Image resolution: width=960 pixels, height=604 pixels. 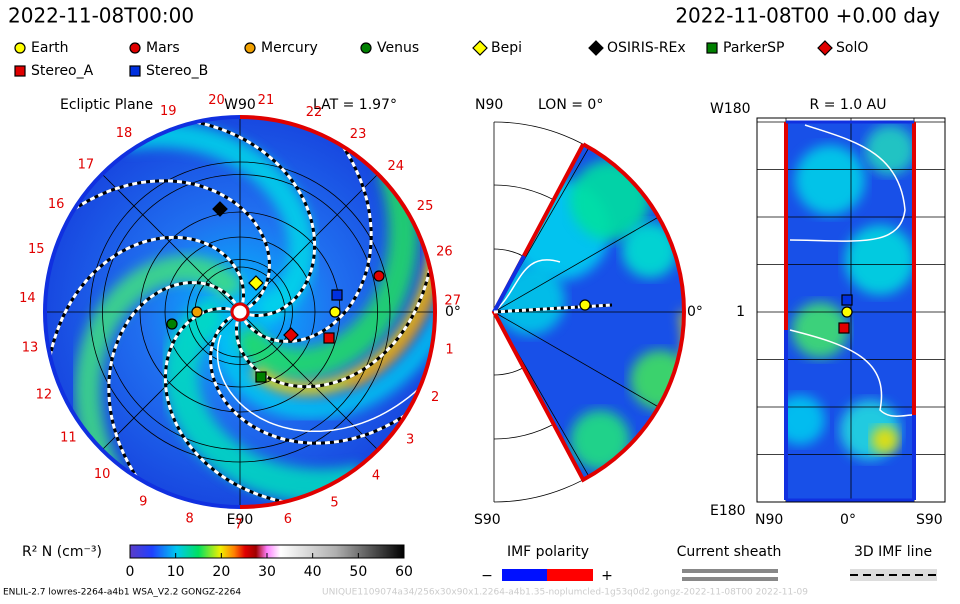 What do you see at coordinates (44, 395) in the screenshot?
I see `clock-label: 12` at bounding box center [44, 395].